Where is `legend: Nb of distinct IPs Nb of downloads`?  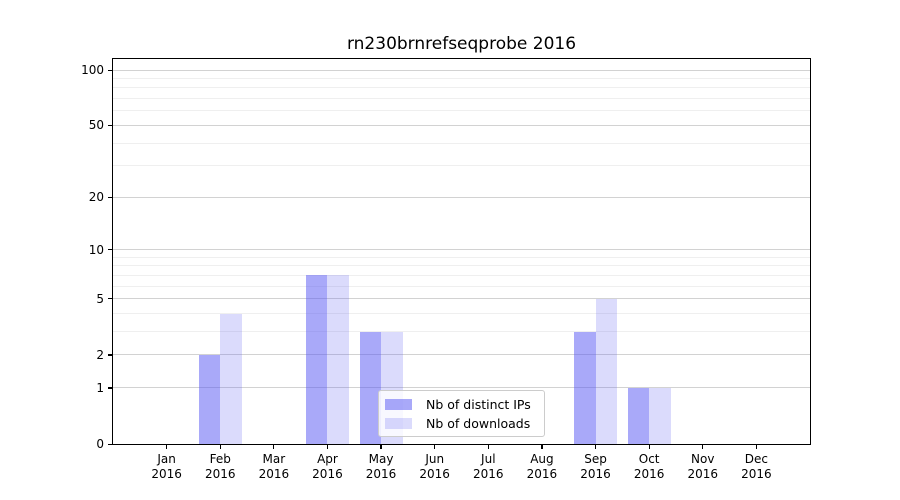
legend: Nb of distinct IPs Nb of downloads is located at coordinates (461, 413).